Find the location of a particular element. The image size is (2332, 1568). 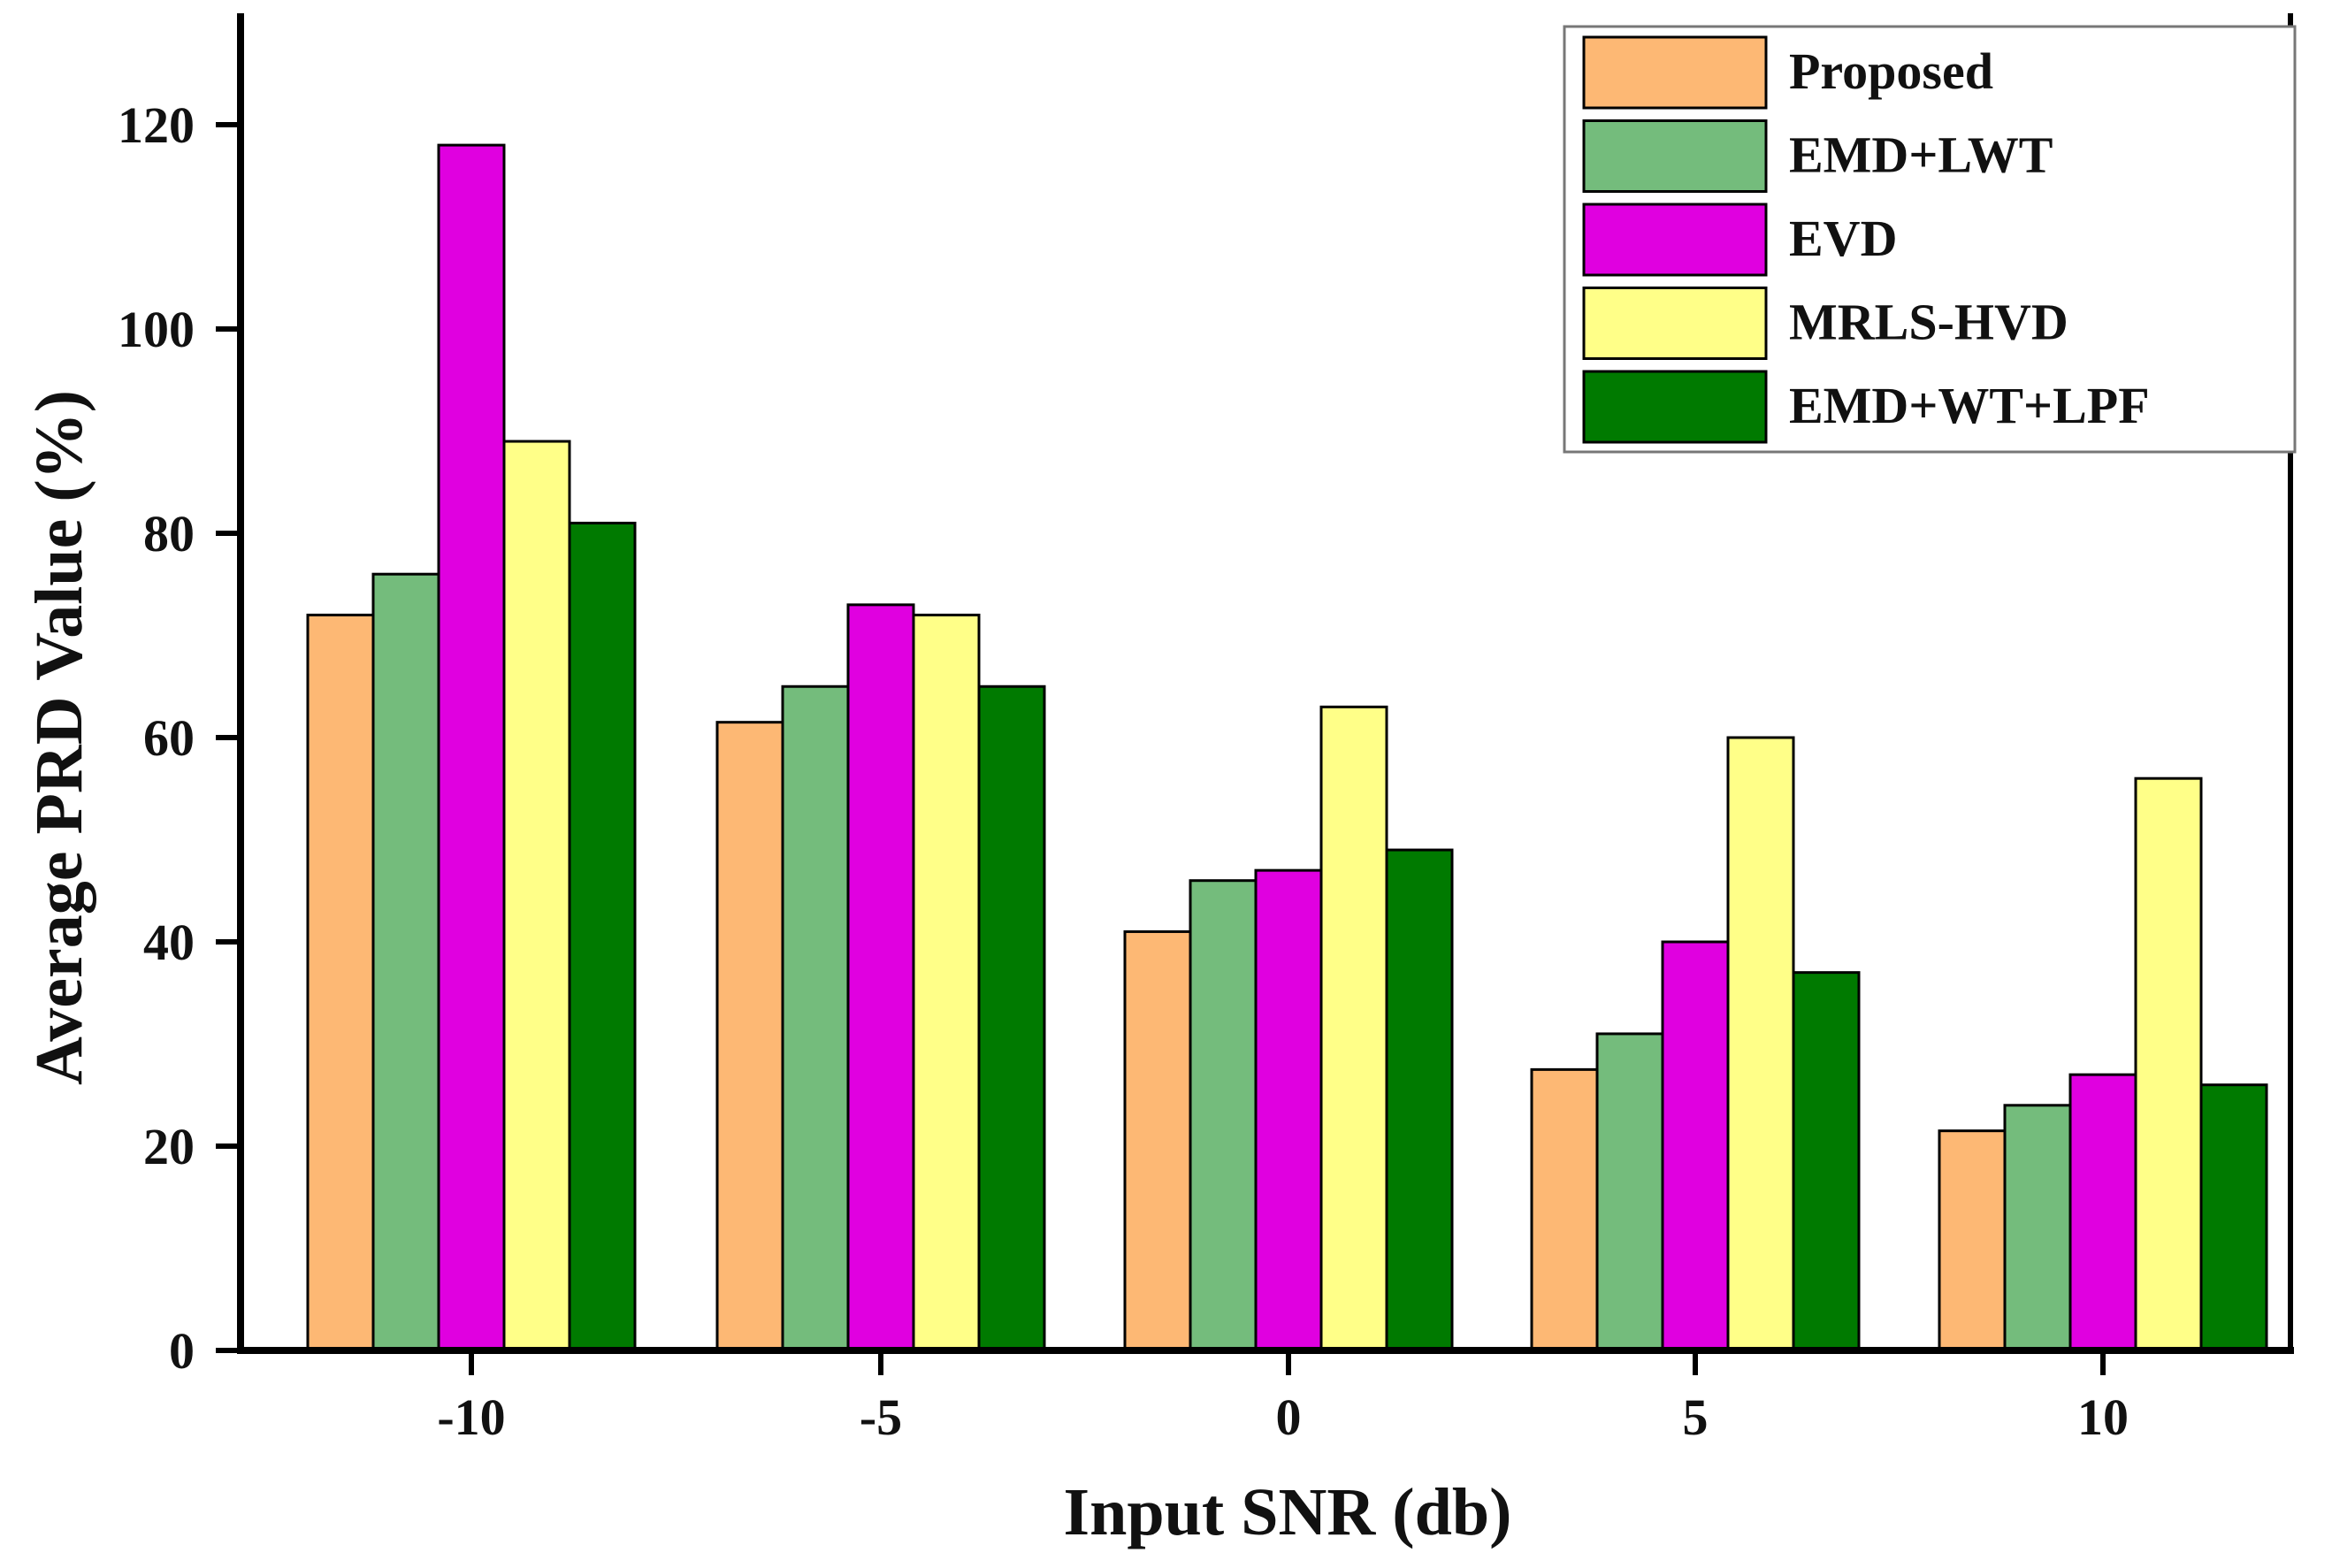

bar-mrls-hvd--10 is located at coordinates (536, 896).